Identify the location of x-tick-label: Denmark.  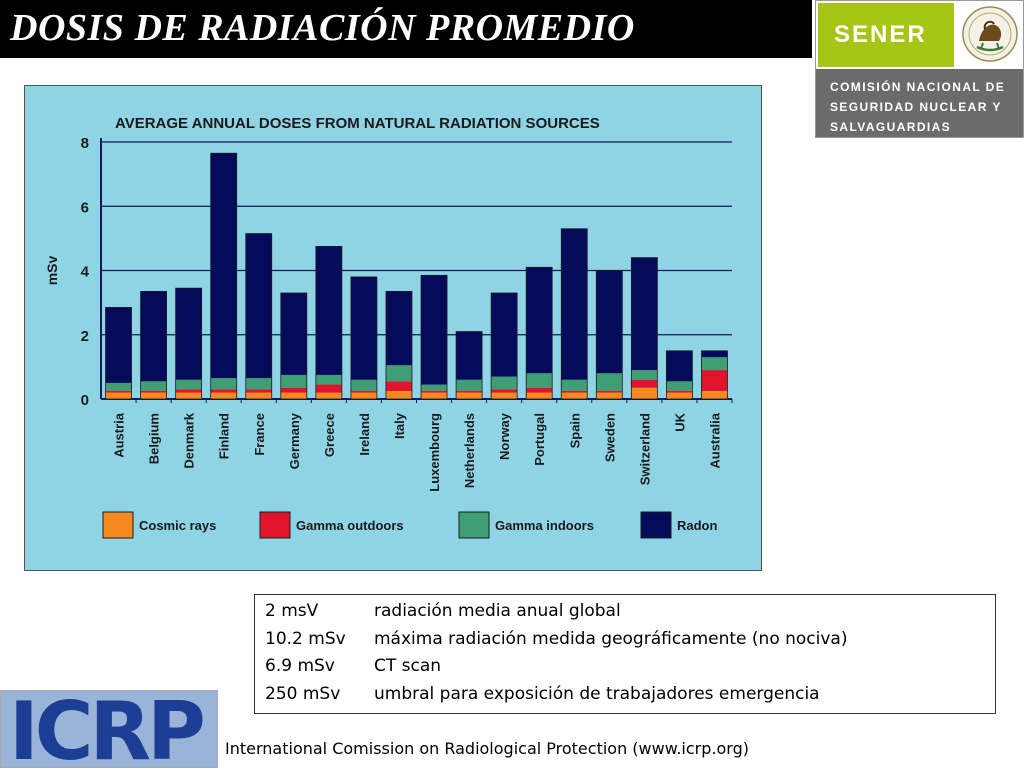
(189, 440).